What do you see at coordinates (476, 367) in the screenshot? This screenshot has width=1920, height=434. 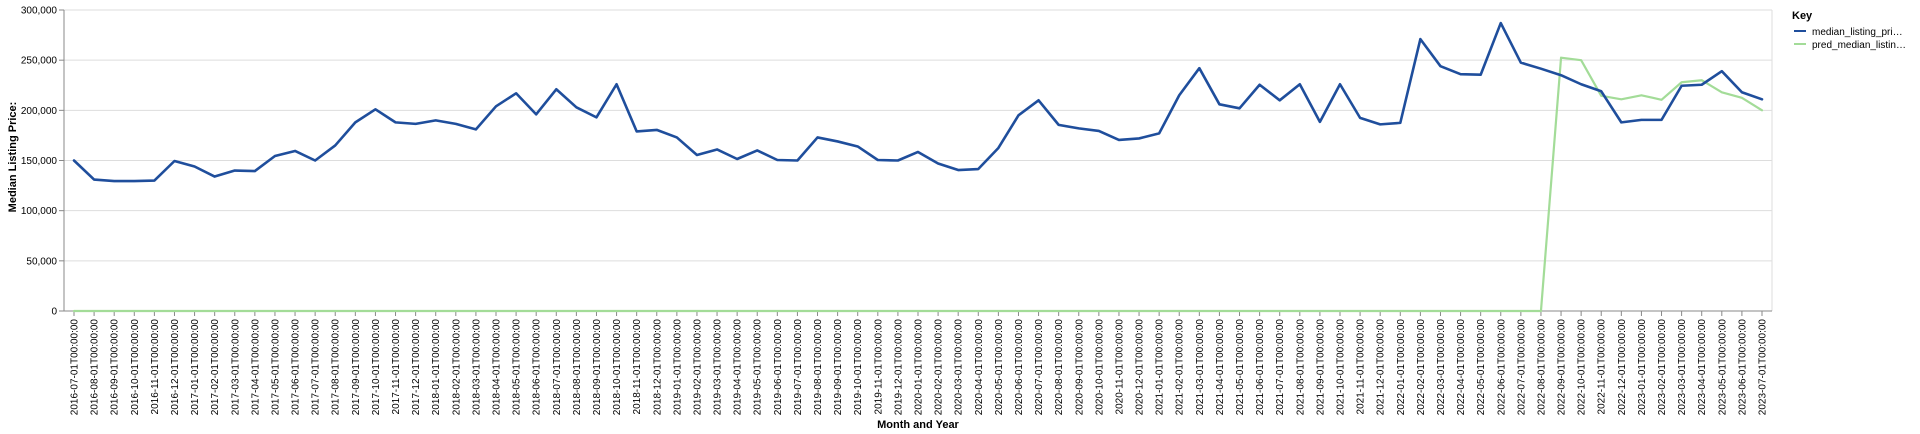 I see `x-tick-label: 2018-03-01T00:00:00` at bounding box center [476, 367].